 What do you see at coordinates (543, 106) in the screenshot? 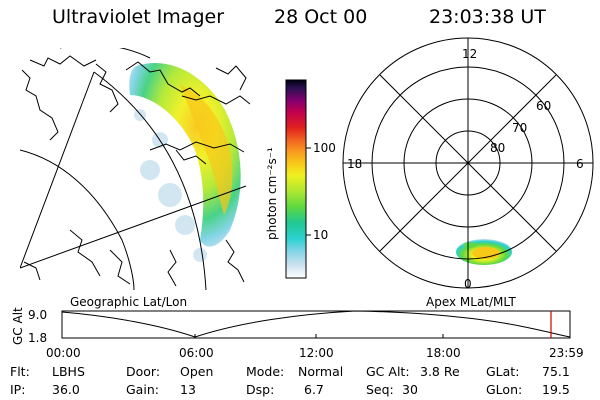
I see `mlat-label-60: 60` at bounding box center [543, 106].